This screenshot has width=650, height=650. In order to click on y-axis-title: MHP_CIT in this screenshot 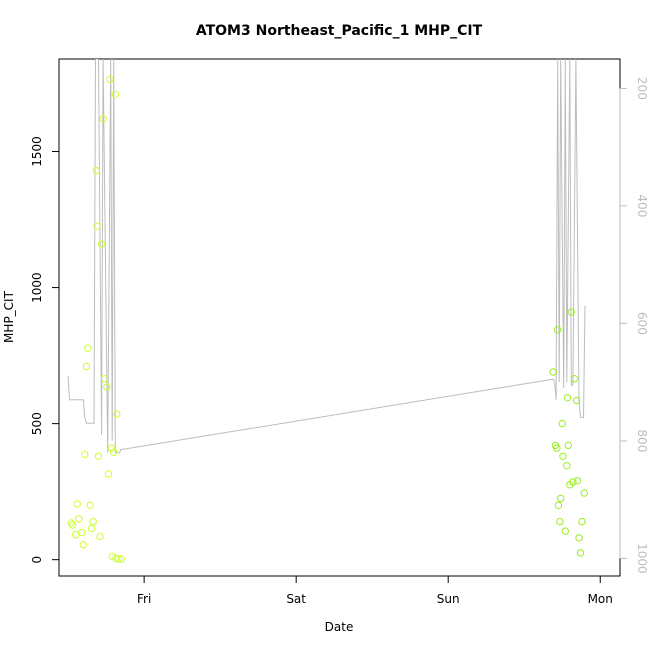, I will do `click(9, 316)`.